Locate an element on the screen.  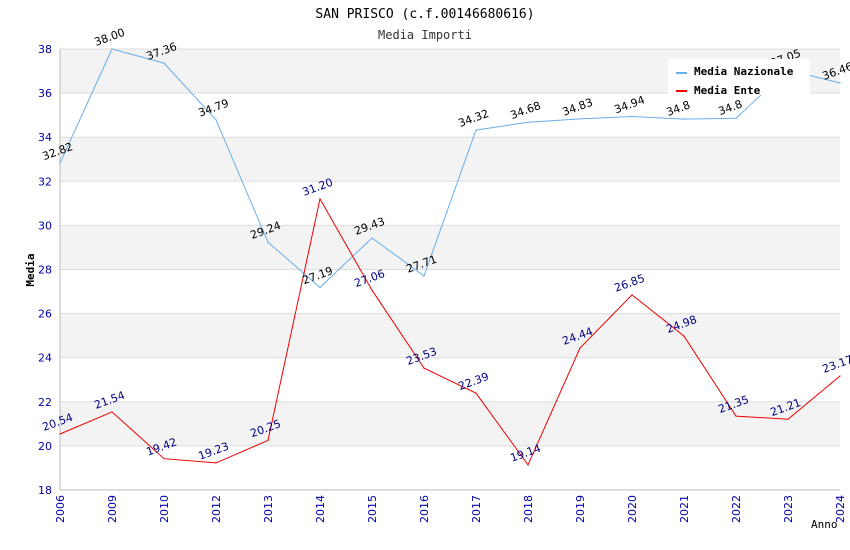
legend-label-media-nazionale: Media Nazionale is located at coordinates (744, 71).